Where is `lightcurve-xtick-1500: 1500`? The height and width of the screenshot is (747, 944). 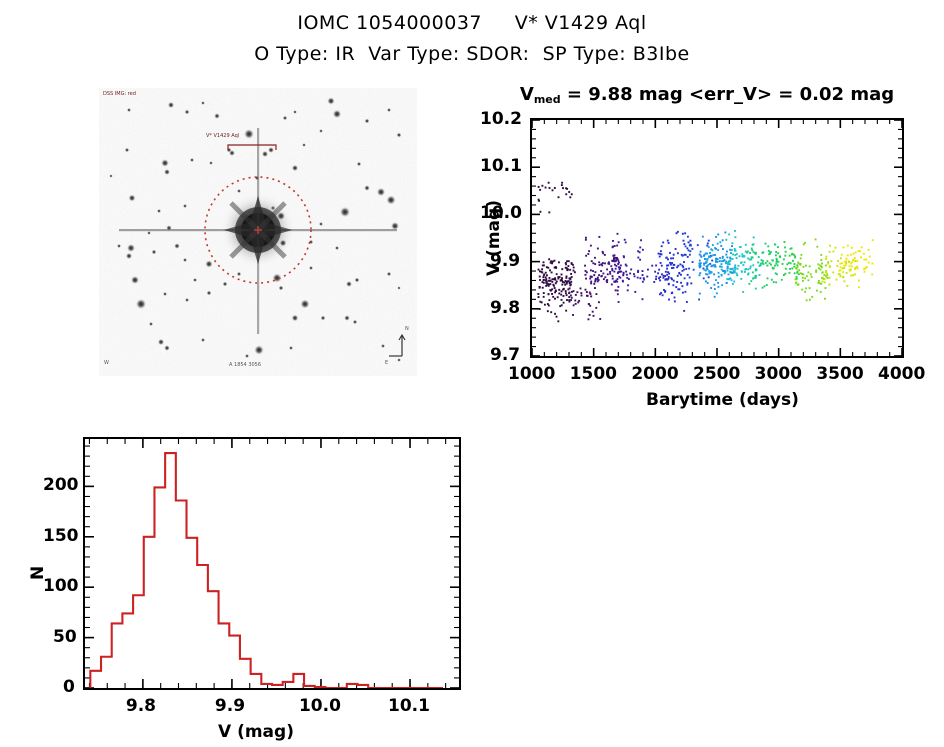 lightcurve-xtick-1500: 1500 is located at coordinates (593, 374).